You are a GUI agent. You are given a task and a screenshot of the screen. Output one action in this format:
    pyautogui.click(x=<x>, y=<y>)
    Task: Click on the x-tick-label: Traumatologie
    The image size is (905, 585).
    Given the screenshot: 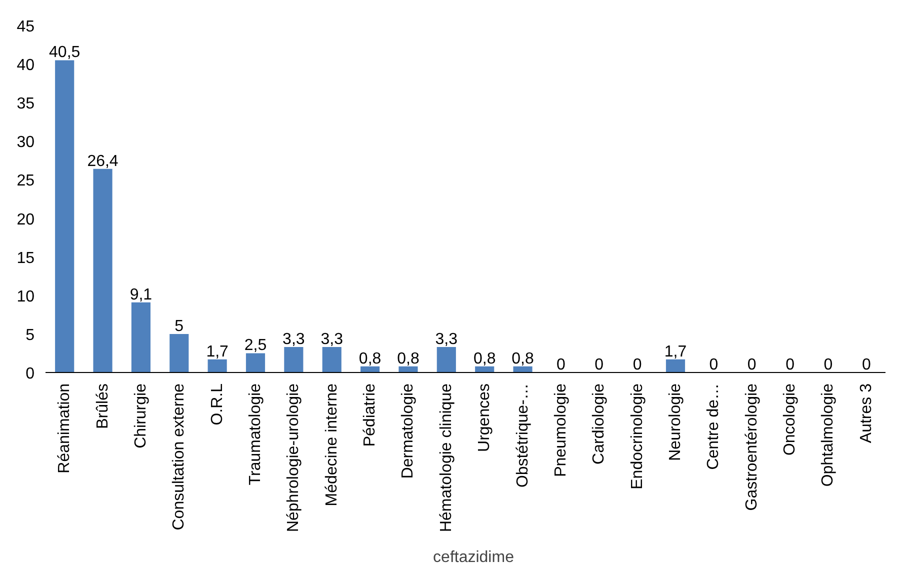 What is the action you would take?
    pyautogui.click(x=255, y=434)
    